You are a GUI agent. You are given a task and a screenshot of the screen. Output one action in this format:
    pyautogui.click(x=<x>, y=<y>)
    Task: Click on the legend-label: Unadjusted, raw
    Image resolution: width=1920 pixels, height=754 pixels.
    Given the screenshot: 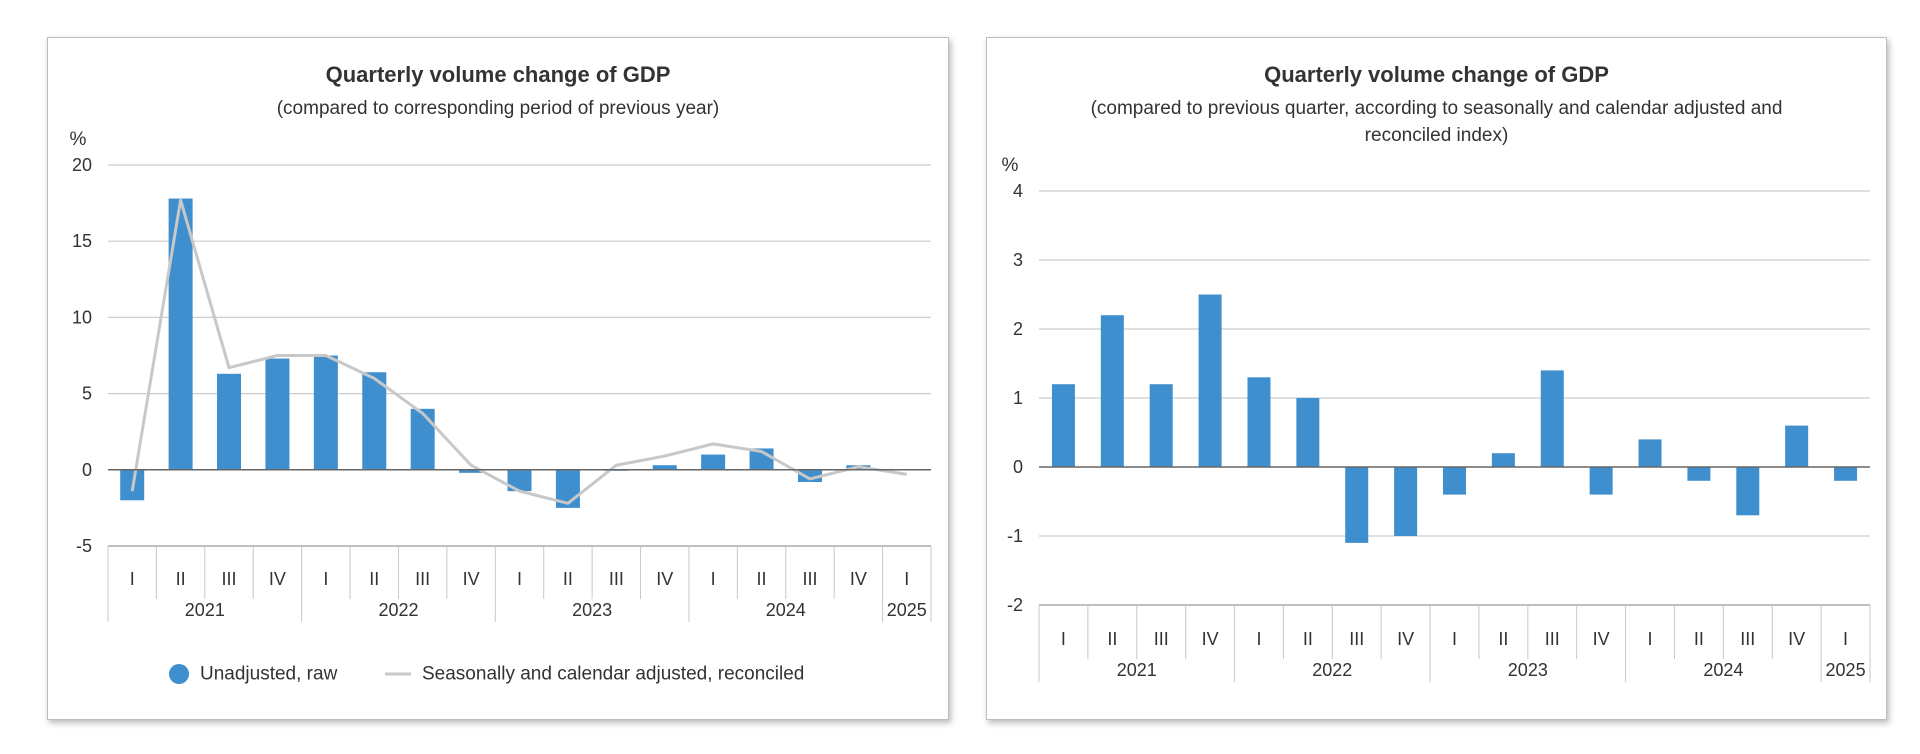 What is the action you would take?
    pyautogui.click(x=269, y=674)
    